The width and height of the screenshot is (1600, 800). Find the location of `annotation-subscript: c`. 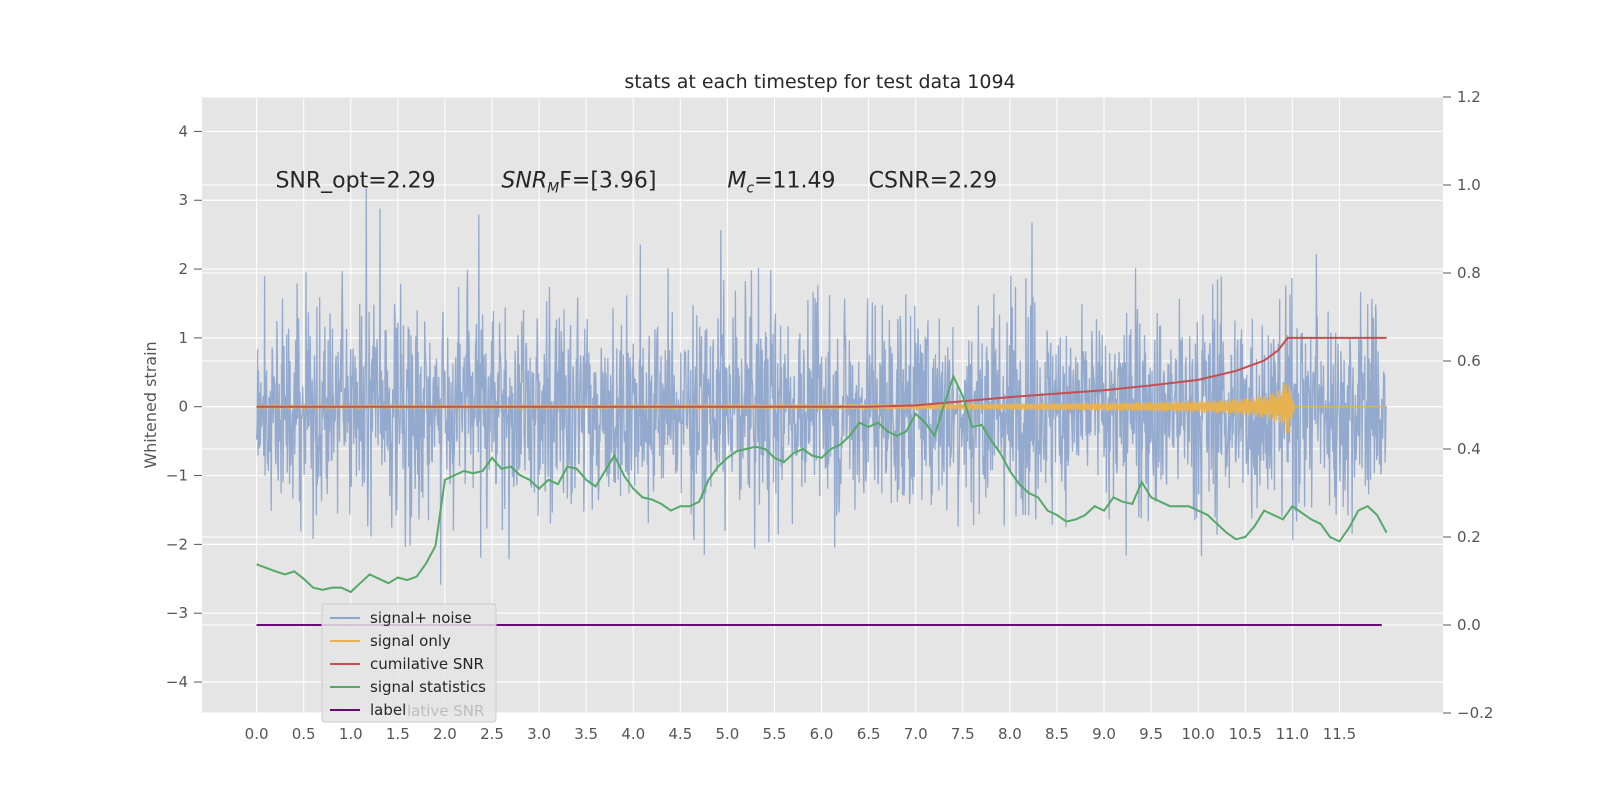

annotation-subscript: c is located at coordinates (750, 189).